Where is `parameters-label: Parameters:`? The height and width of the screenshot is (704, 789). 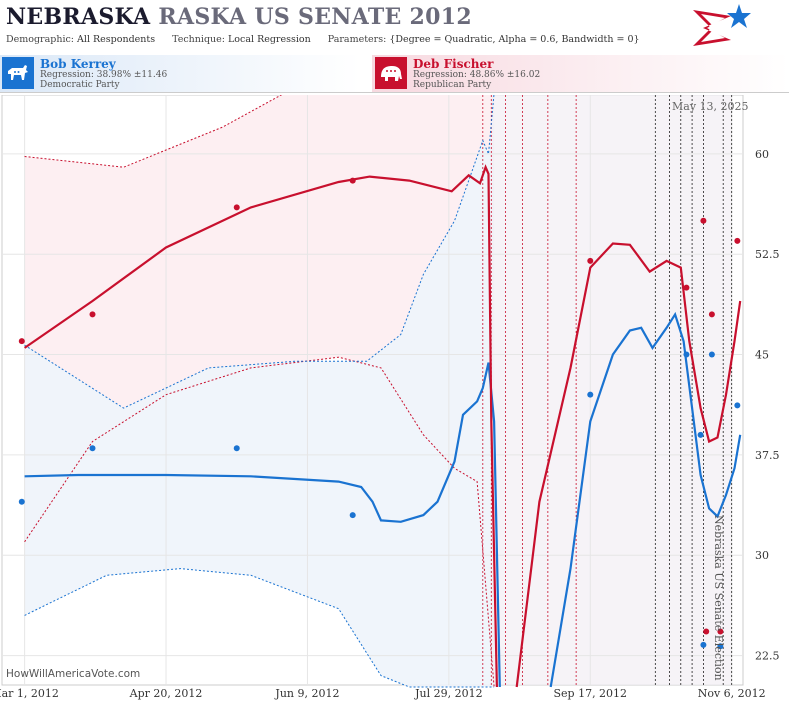 parameters-label: Parameters: is located at coordinates (357, 39).